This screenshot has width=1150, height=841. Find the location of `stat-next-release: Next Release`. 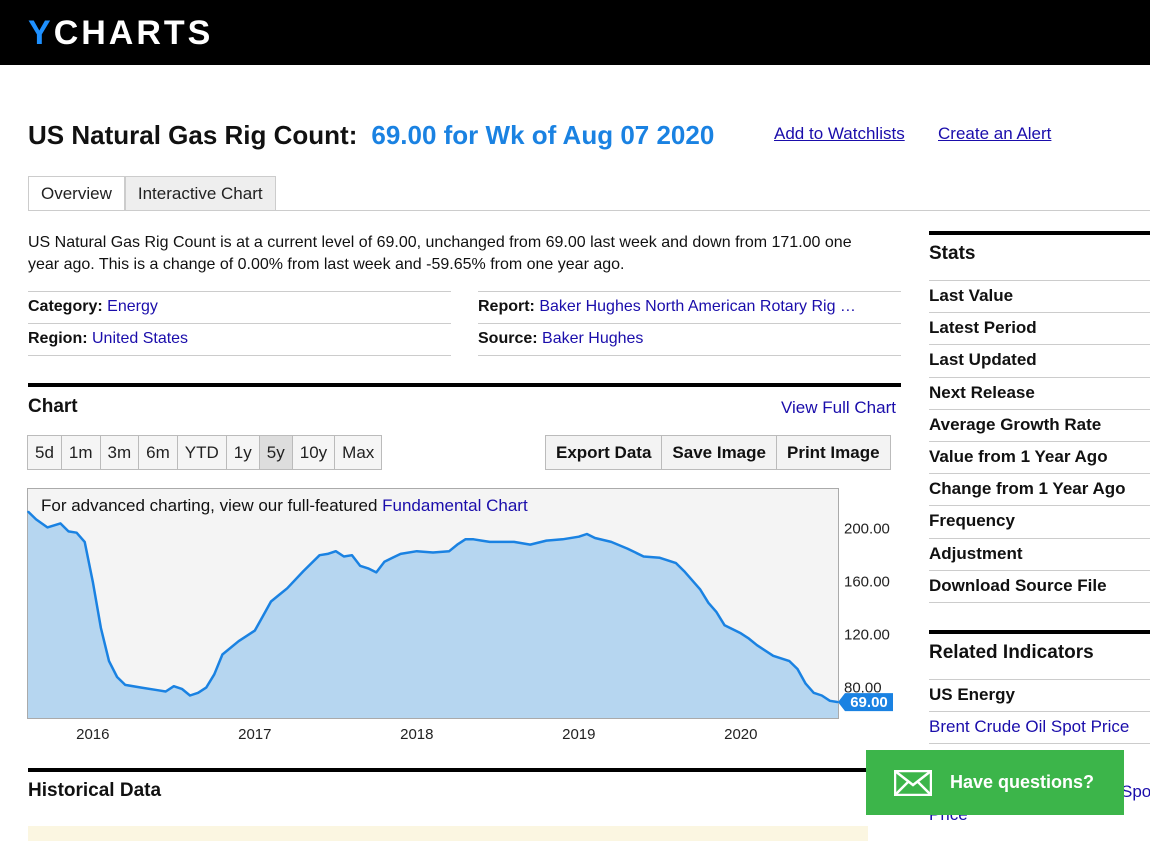

stat-next-release: Next Release is located at coordinates (982, 392).